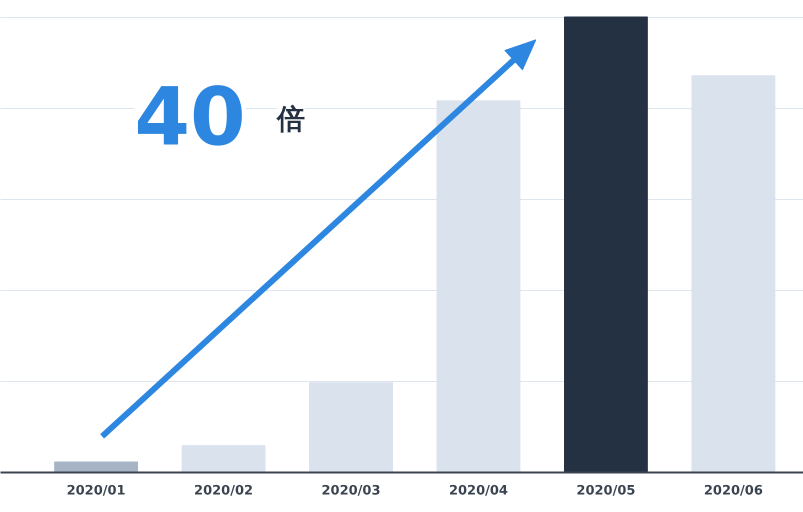 This screenshot has width=803, height=512. I want to click on x-tick-label: 2020/01, so click(96, 491).